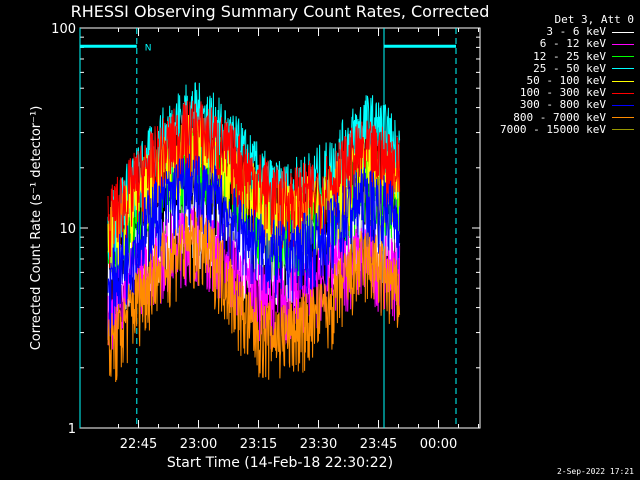 Image resolution: width=640 pixels, height=480 pixels. I want to click on x-axis-label: Start Time (14-Feb-18 22:30:22), so click(280, 463).